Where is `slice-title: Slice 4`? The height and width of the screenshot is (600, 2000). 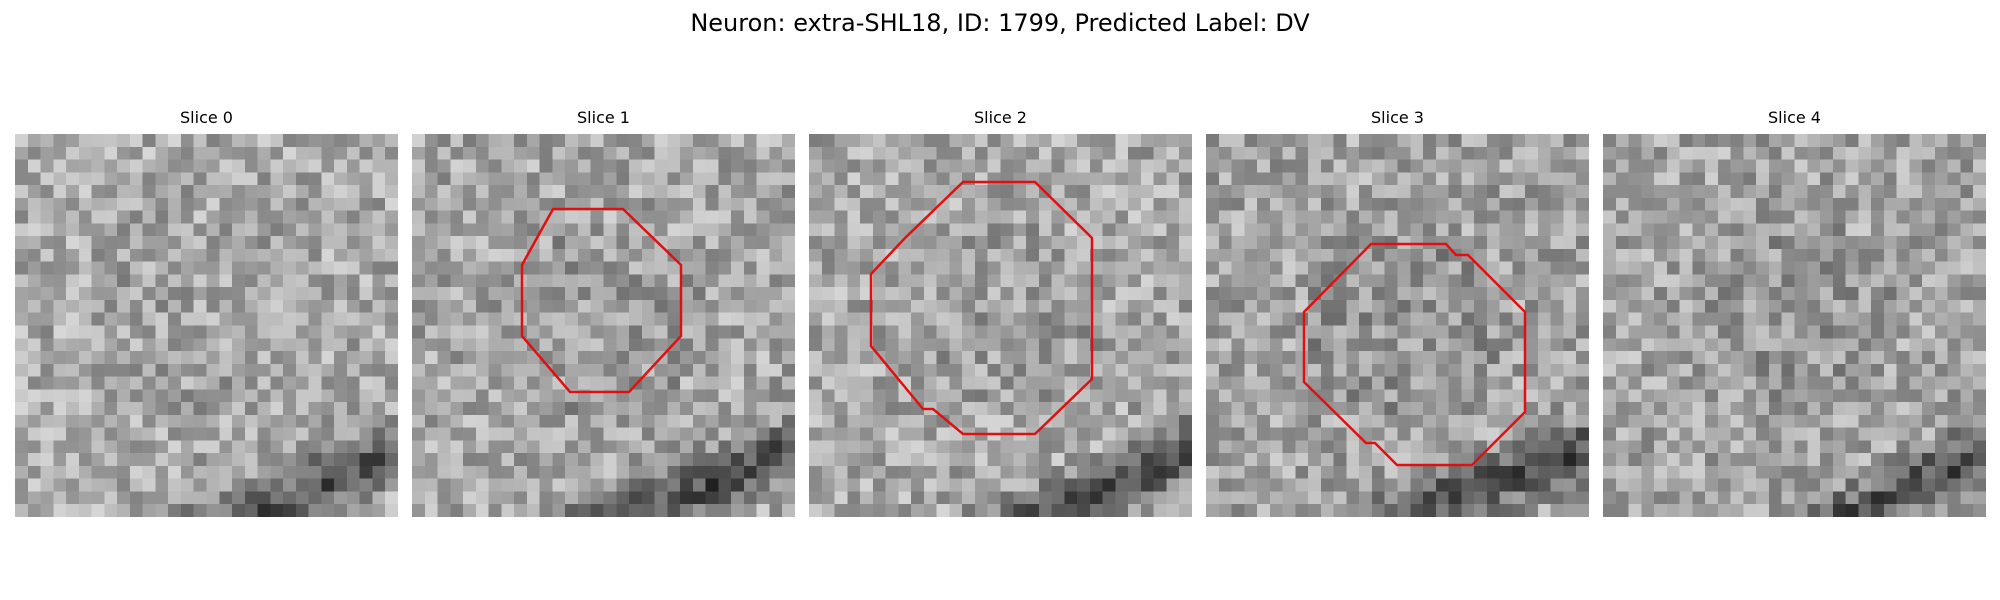
slice-title: Slice 4 is located at coordinates (1794, 117).